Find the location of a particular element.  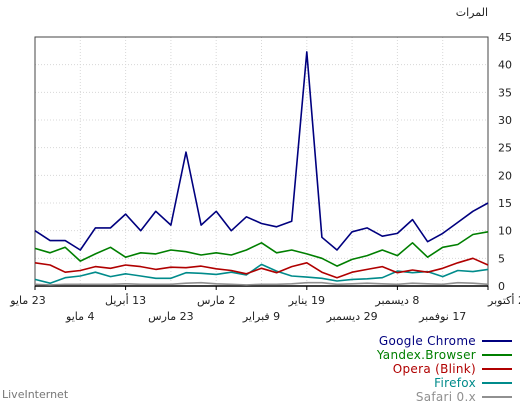

x-tick-label: 4 مايو is located at coordinates (79, 316).